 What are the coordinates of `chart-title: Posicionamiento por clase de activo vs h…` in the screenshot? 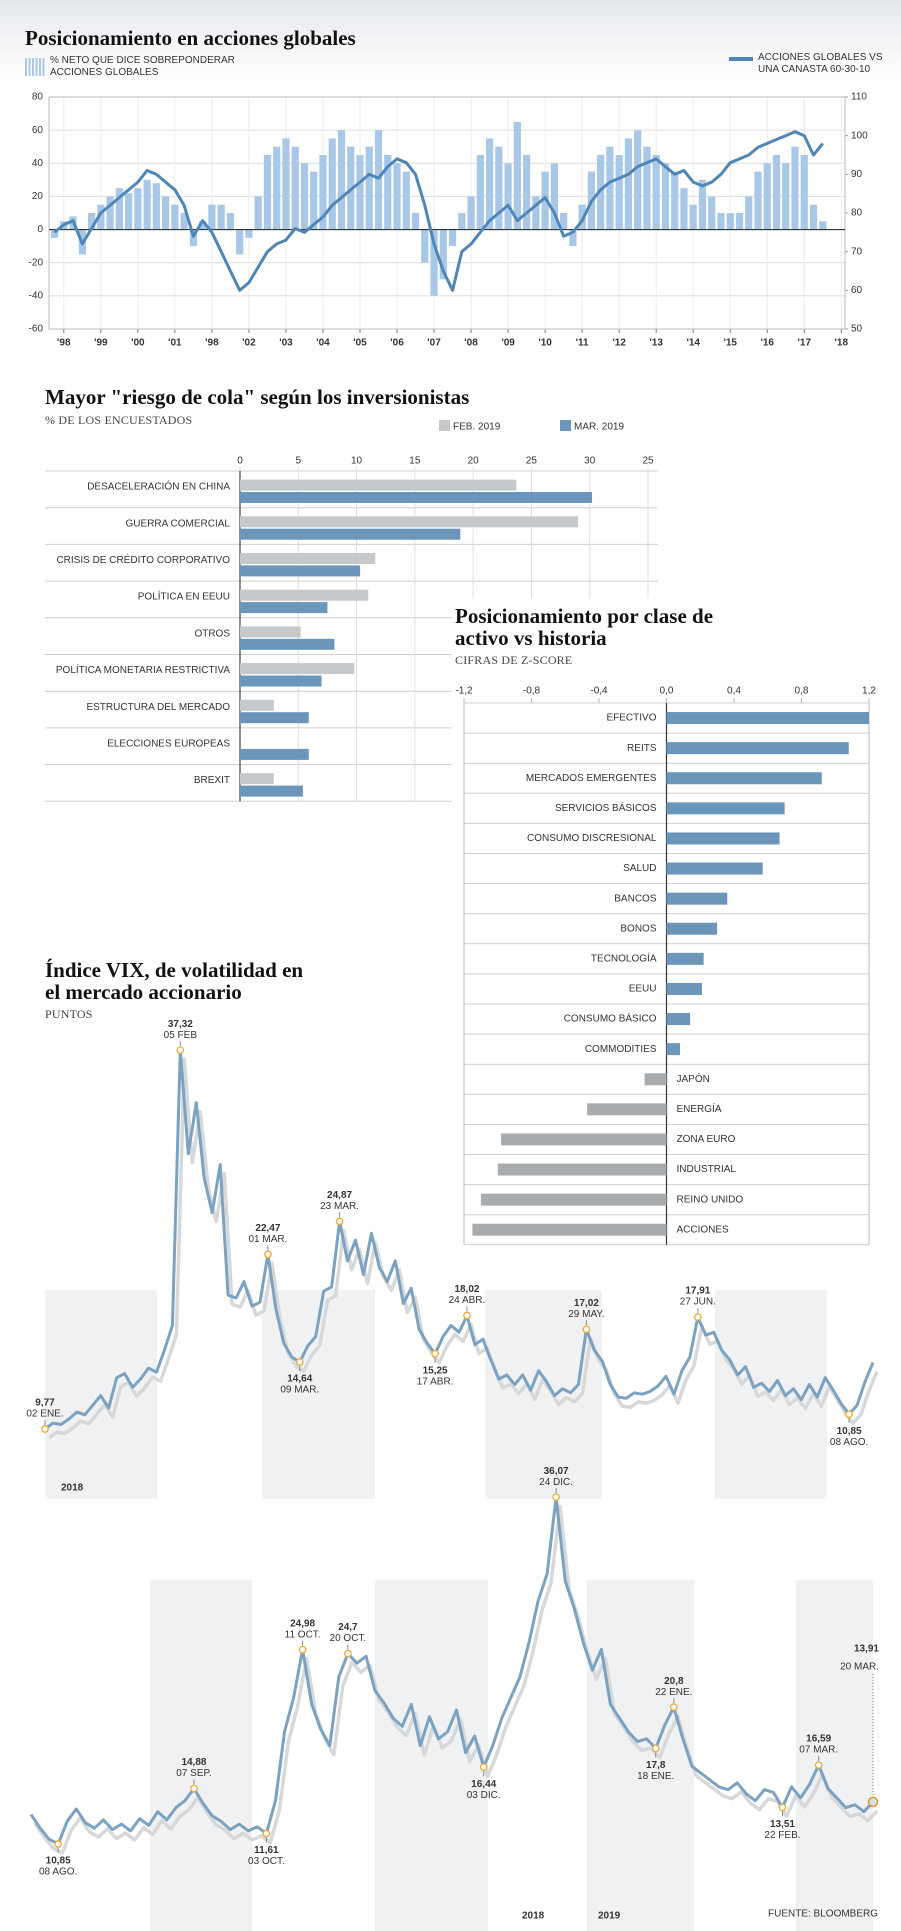 It's located at (584, 627).